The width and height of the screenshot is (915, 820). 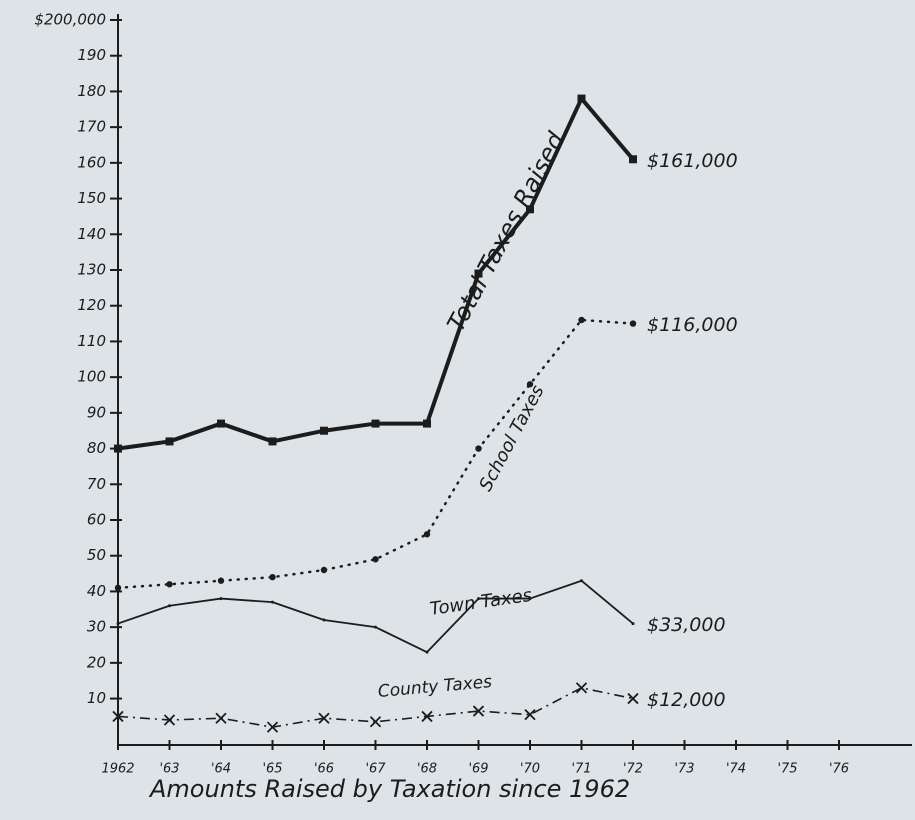 I want to click on y-tick-label: $200,000, so click(x=70, y=20).